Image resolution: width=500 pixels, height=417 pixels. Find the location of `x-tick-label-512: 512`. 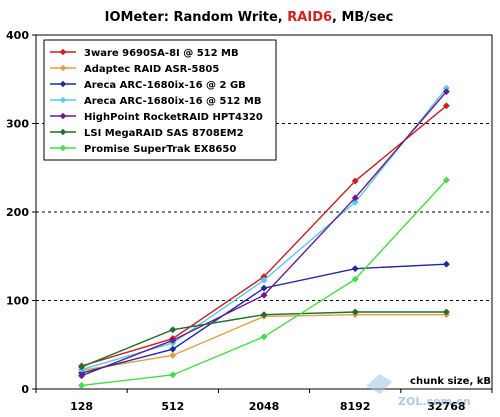

x-tick-label-512: 512 is located at coordinates (172, 406).